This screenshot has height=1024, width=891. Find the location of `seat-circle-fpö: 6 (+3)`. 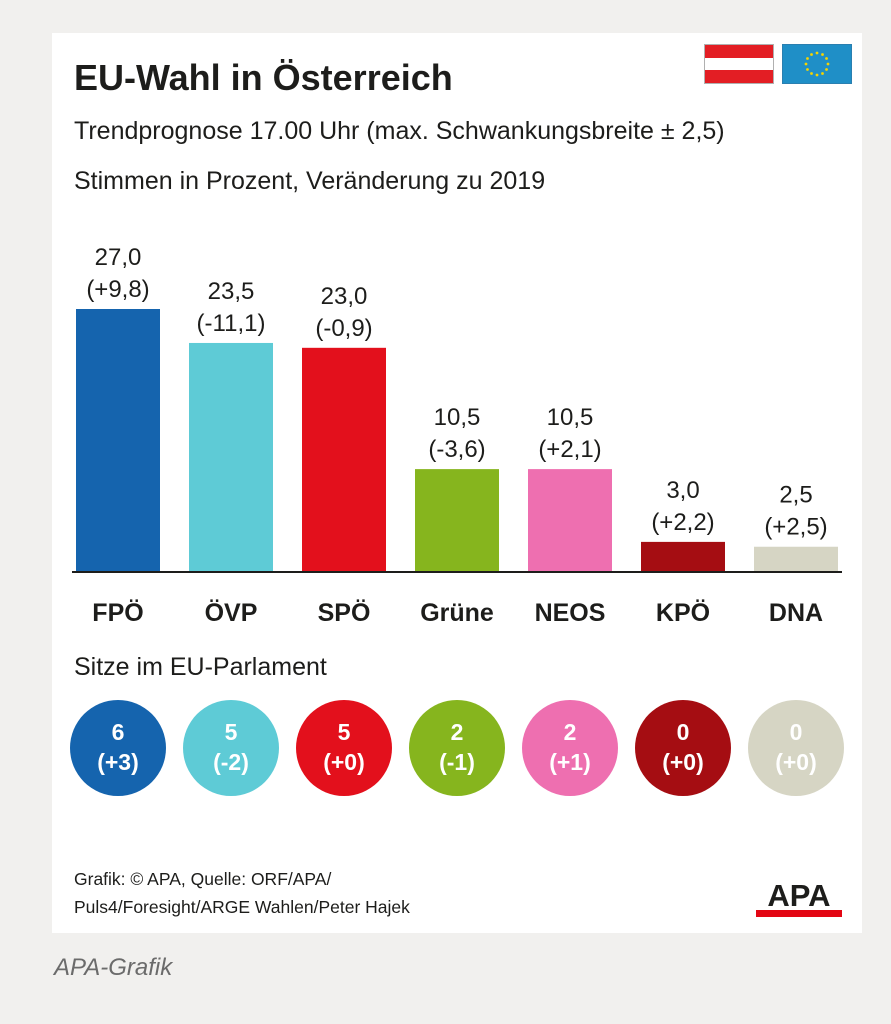

seat-circle-fpö: 6 (+3) is located at coordinates (118, 748).